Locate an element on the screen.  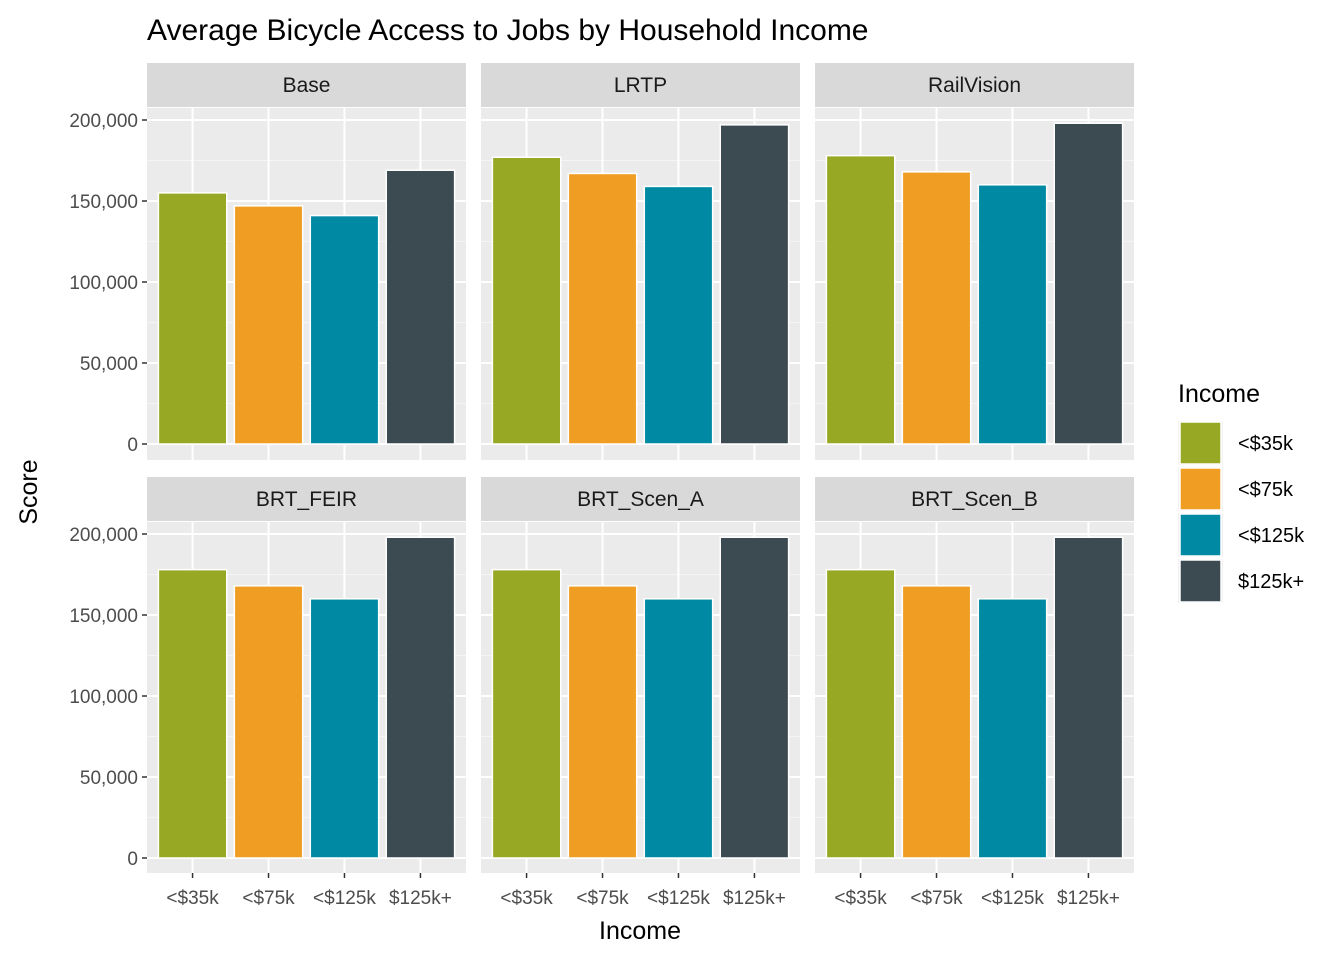
legend-label: $125k+ is located at coordinates (1271, 582).